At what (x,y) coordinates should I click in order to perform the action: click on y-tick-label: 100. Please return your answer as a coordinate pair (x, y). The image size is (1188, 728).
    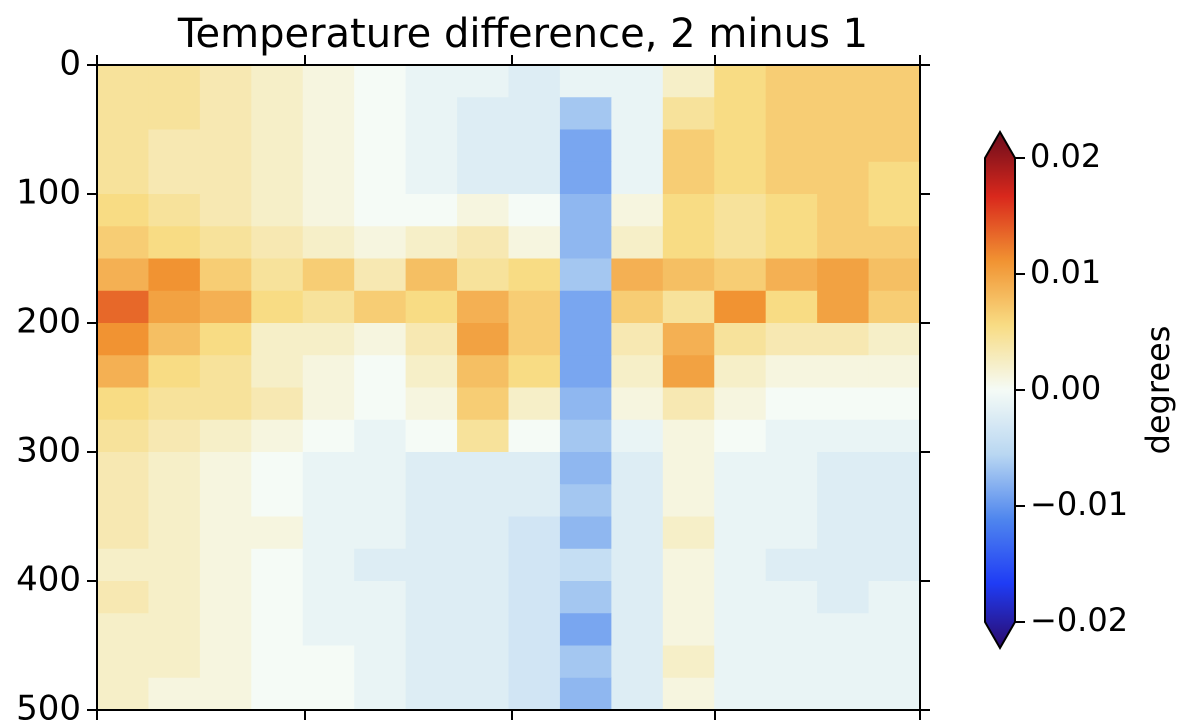
    Looking at the image, I should click on (48, 193).